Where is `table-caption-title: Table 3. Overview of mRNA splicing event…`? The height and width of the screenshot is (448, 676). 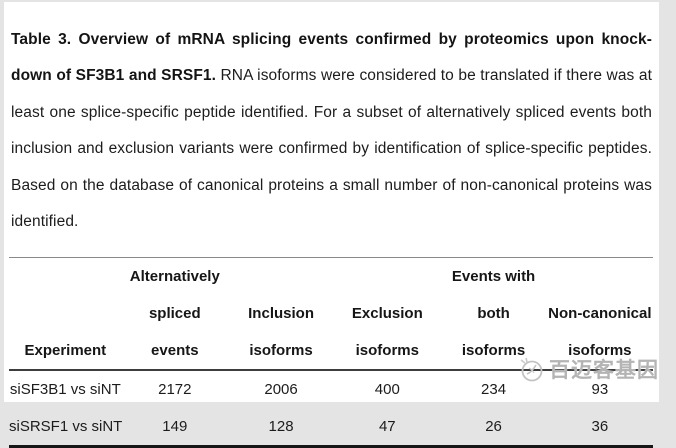
table-caption-title: Table 3. Overview of mRNA splicing event… is located at coordinates (331, 57).